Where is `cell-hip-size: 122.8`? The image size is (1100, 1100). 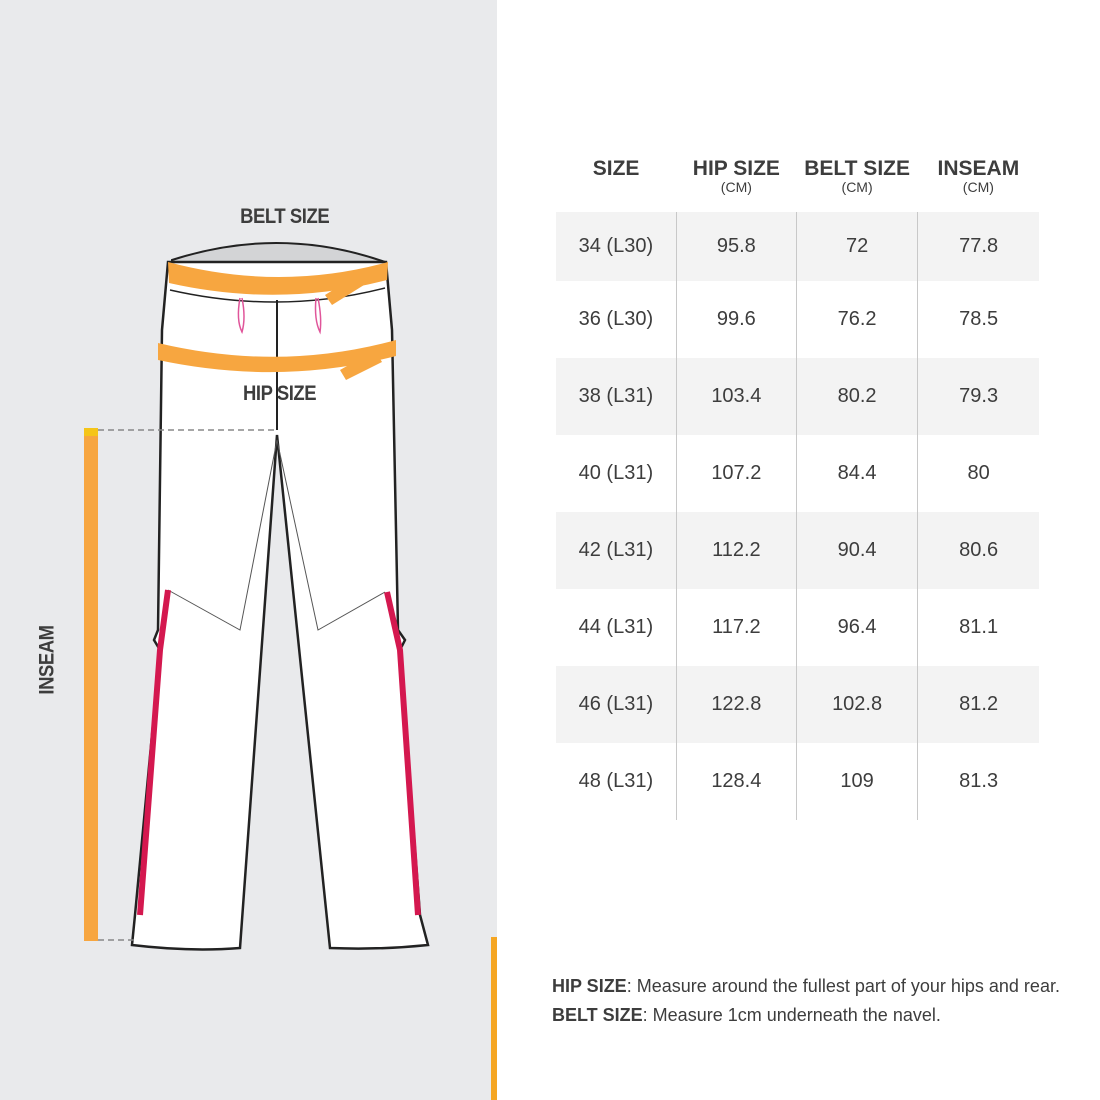
cell-hip-size: 122.8 is located at coordinates (736, 704).